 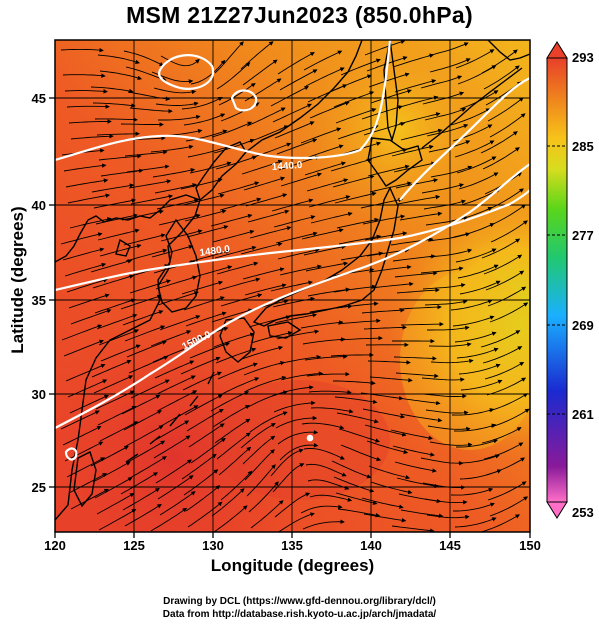 What do you see at coordinates (557, 50) in the screenshot?
I see `colorbar-max-triangle` at bounding box center [557, 50].